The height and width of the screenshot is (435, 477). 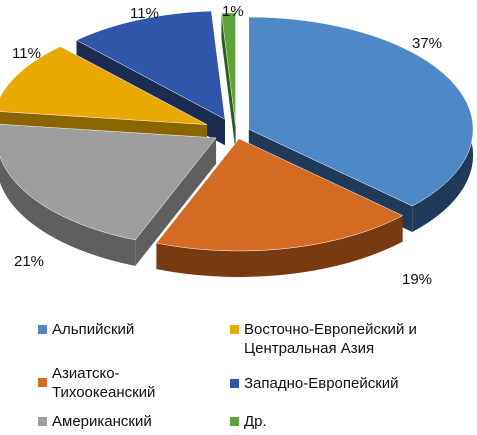 I want to click on pct-label-east-european: 11%, so click(x=26, y=53).